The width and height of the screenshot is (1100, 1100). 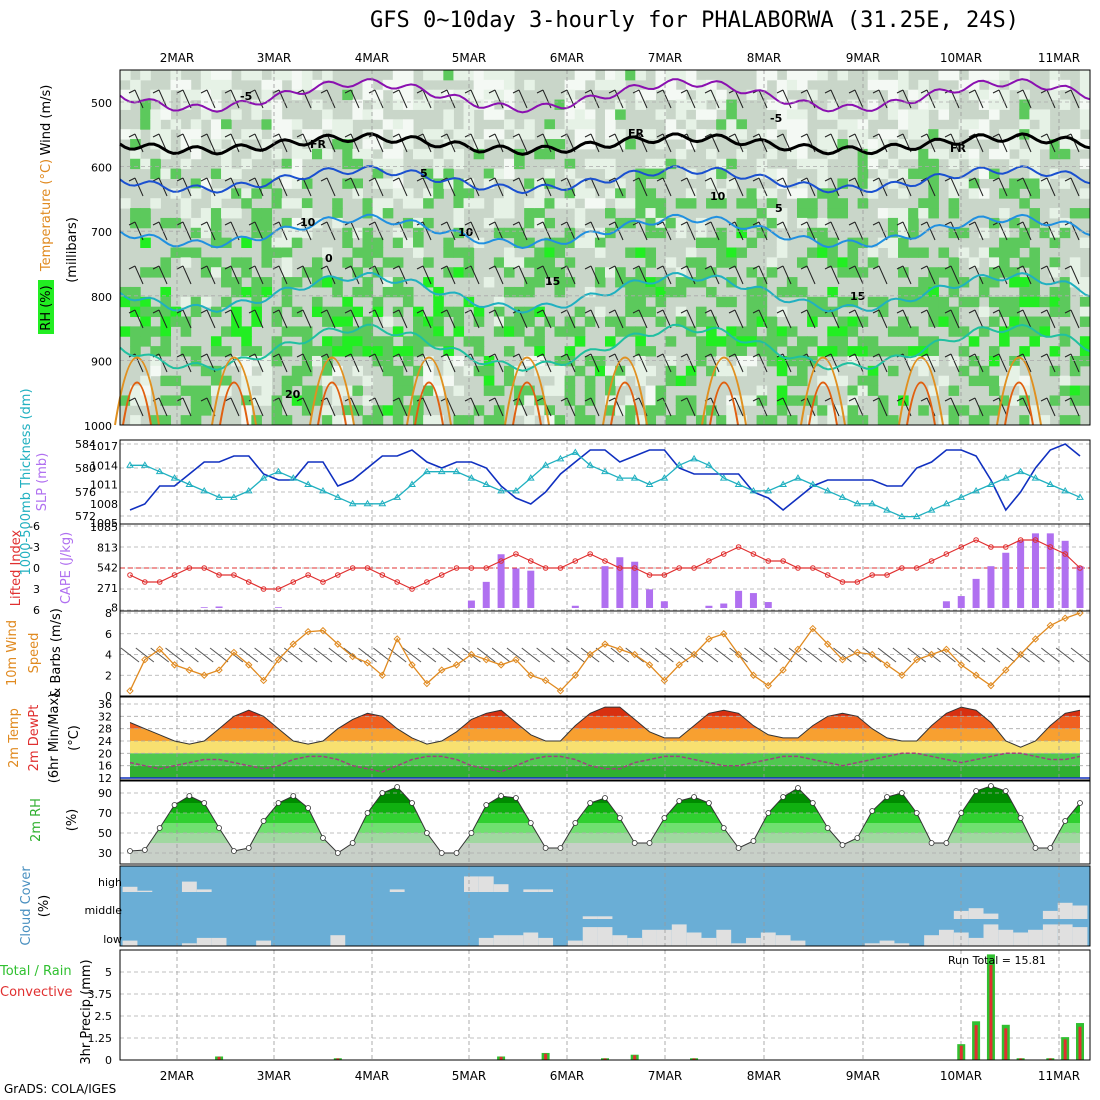 I want to click on x-tick-label-top: 11MAR, so click(x=1059, y=58).